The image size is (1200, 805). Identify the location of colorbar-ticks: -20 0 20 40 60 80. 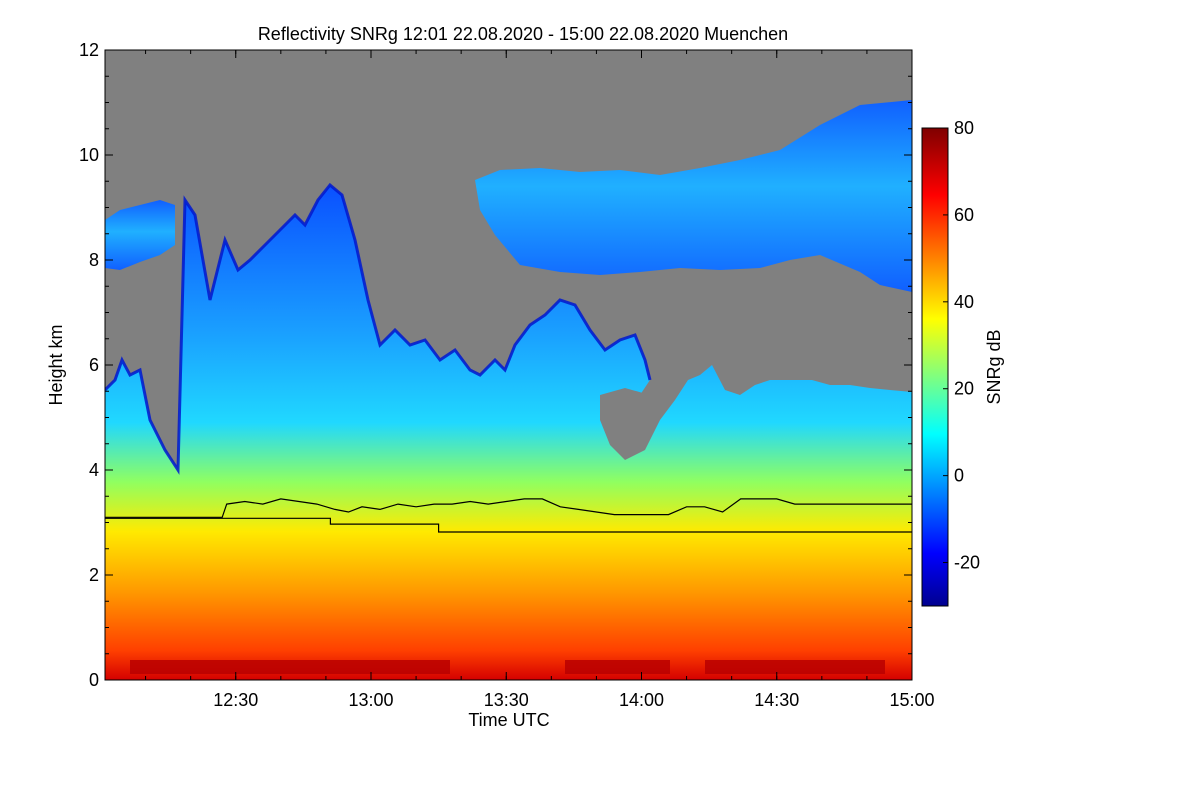
(961, 345).